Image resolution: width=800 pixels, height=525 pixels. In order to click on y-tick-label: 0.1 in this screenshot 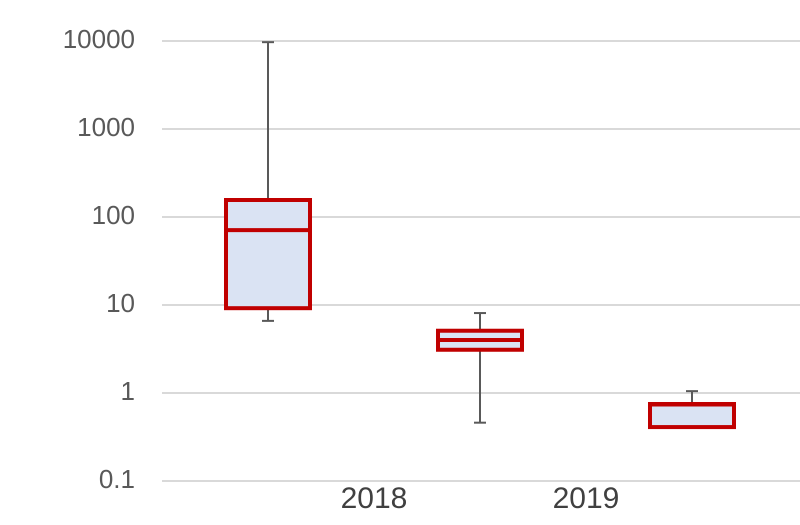, I will do `click(117, 479)`.